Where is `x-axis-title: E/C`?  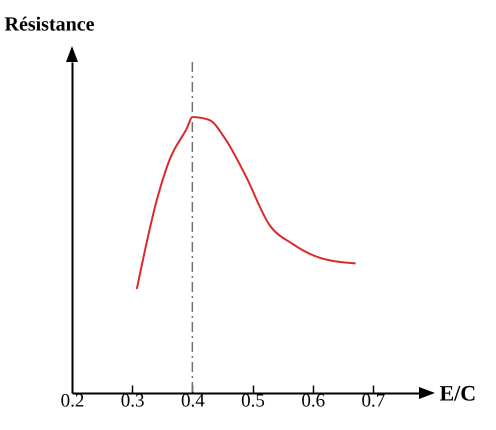 x-axis-title: E/C is located at coordinates (458, 393).